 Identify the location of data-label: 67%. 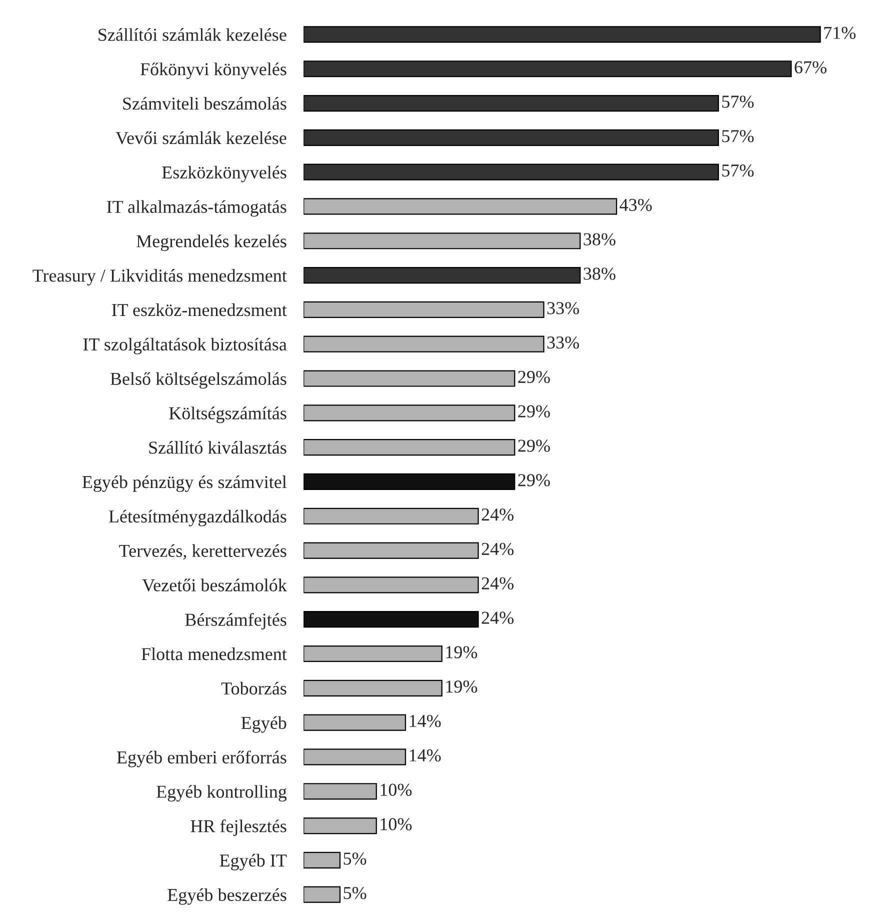
(810, 67).